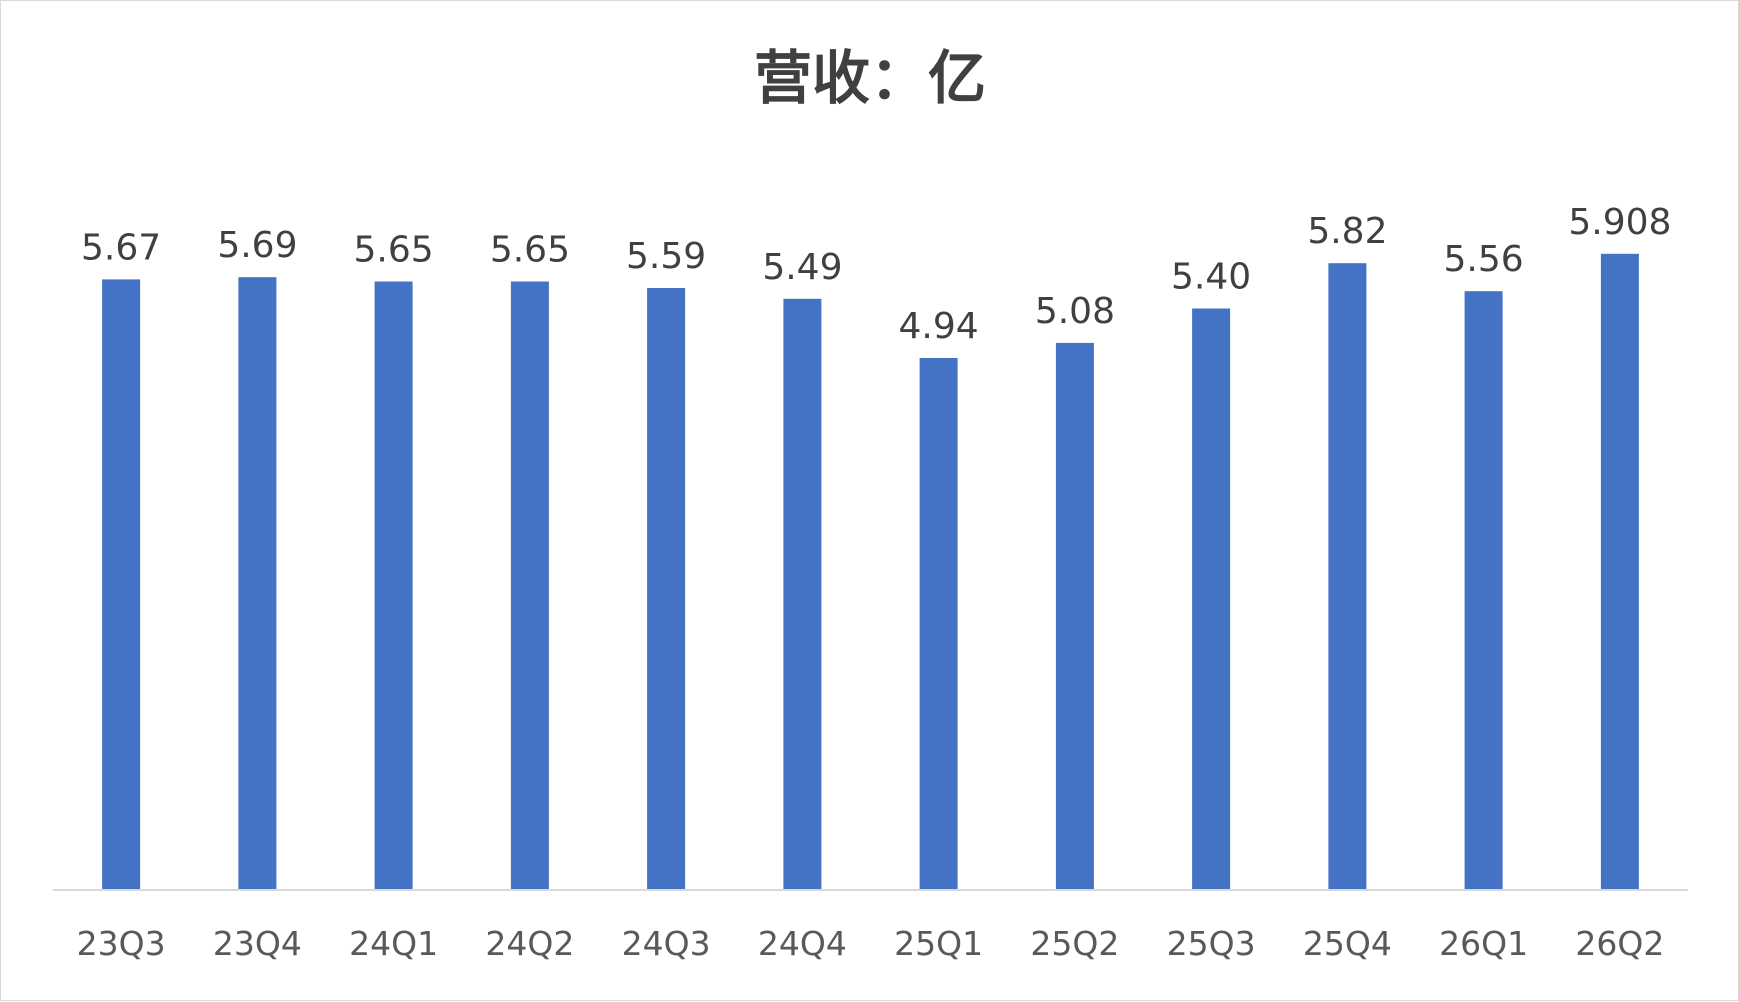 The width and height of the screenshot is (1739, 1002). What do you see at coordinates (939, 326) in the screenshot?
I see `data-label-25q1: 4.94` at bounding box center [939, 326].